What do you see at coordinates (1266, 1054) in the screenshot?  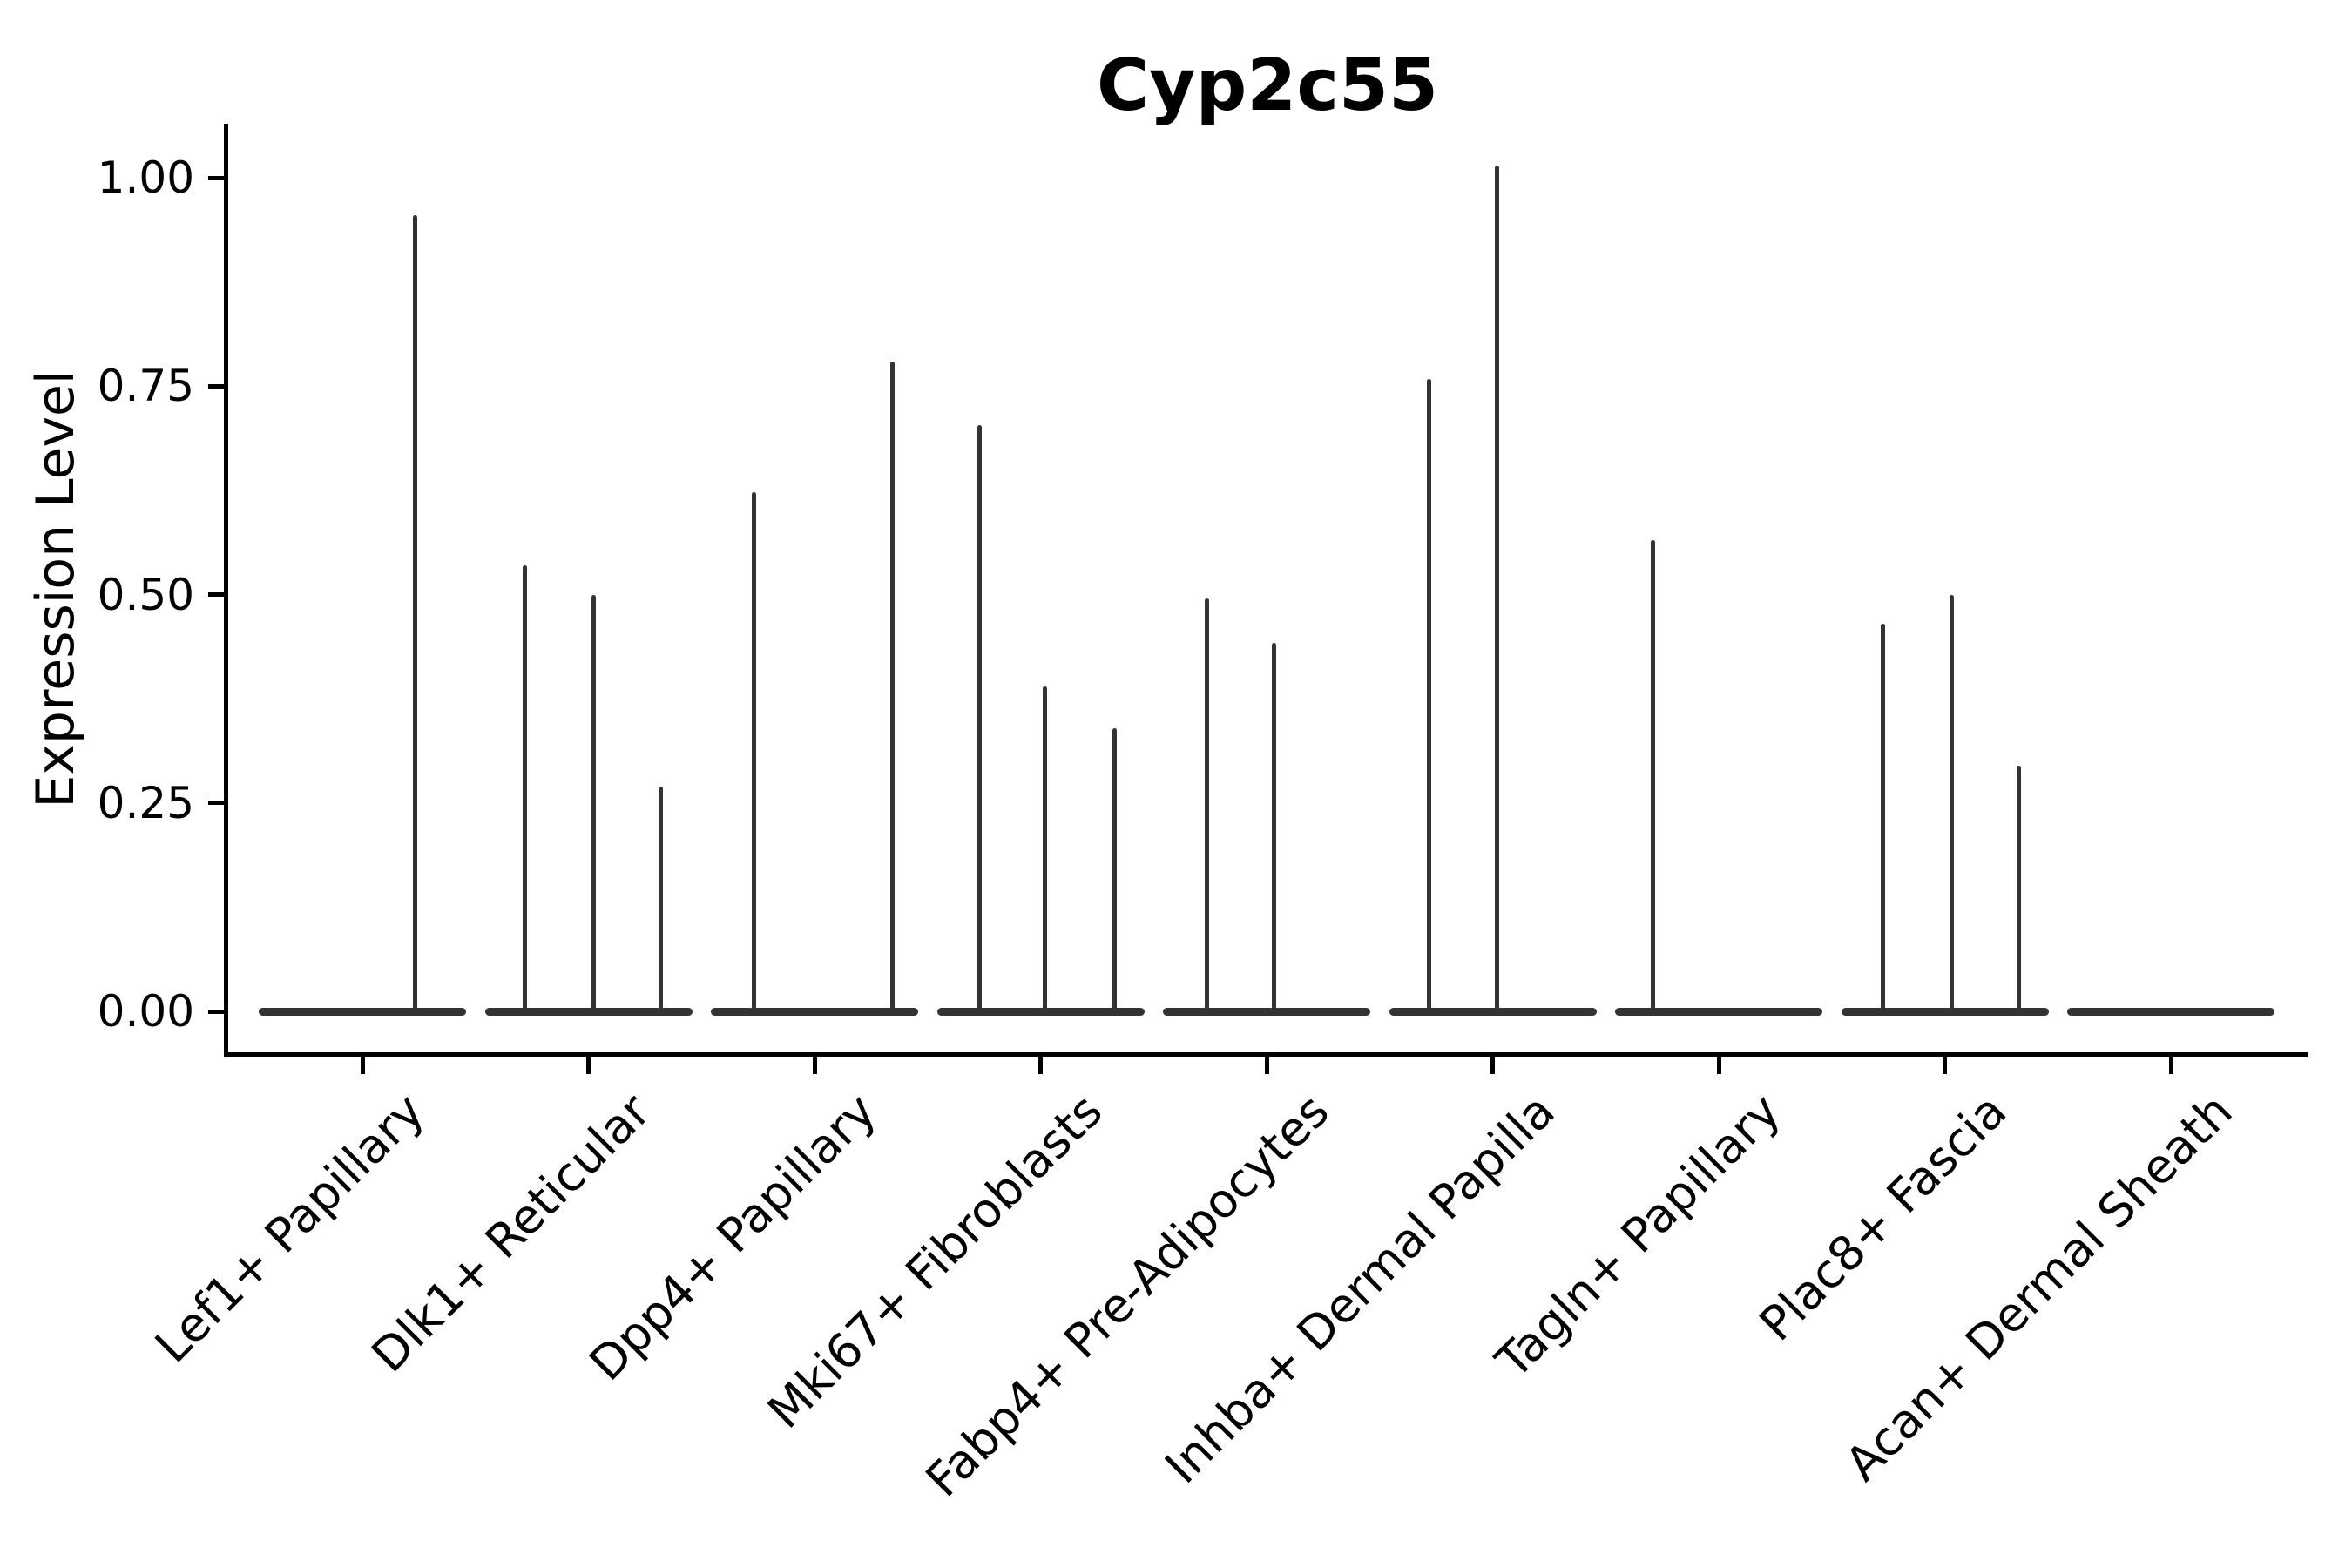 I see `x-axis-spine` at bounding box center [1266, 1054].